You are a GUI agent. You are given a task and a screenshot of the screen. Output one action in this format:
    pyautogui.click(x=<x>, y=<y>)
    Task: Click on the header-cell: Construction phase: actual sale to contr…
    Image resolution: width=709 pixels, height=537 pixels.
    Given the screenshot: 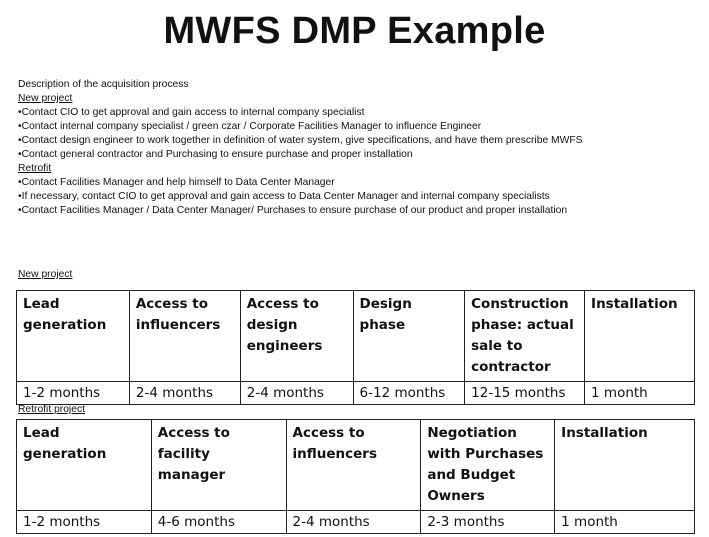 What is the action you would take?
    pyautogui.click(x=525, y=336)
    